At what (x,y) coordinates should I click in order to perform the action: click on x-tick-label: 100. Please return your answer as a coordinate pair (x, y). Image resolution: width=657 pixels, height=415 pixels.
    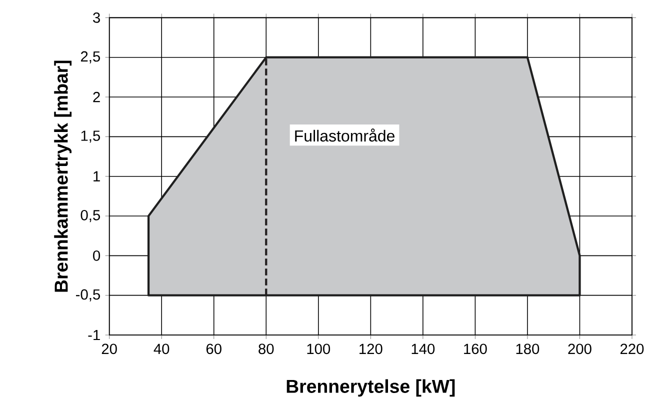
    Looking at the image, I should click on (318, 349).